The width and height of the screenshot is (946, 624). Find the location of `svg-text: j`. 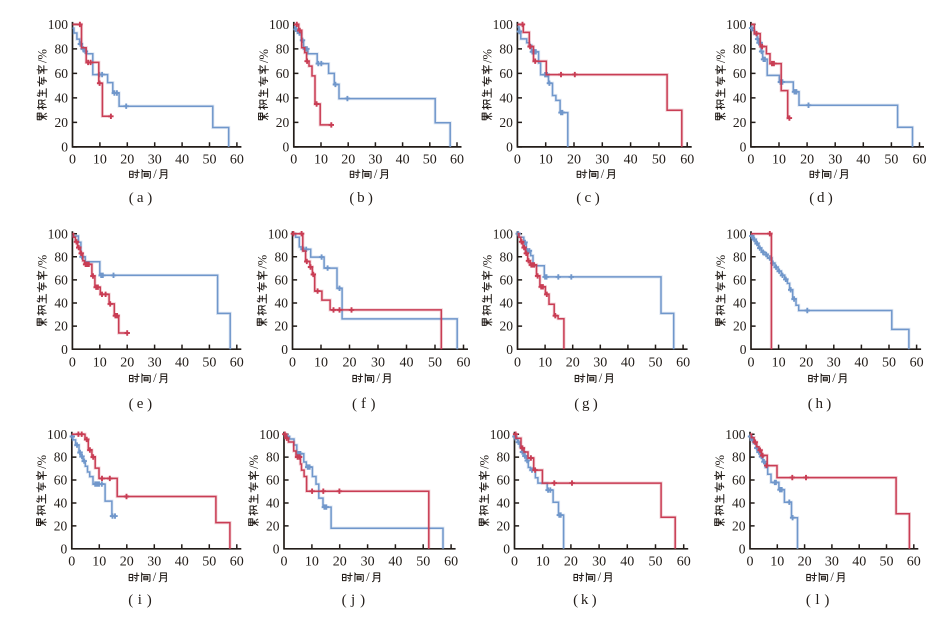

svg-text: j is located at coordinates (352, 600).